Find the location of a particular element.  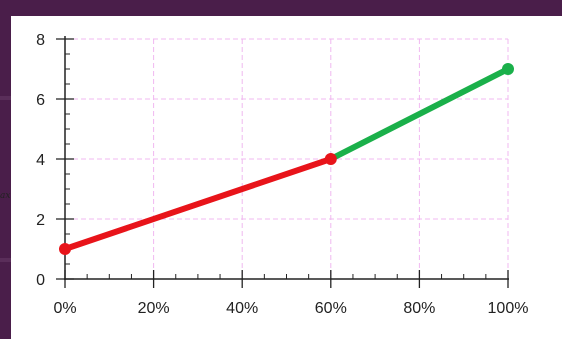

y-tick-label: 0 is located at coordinates (40, 280).